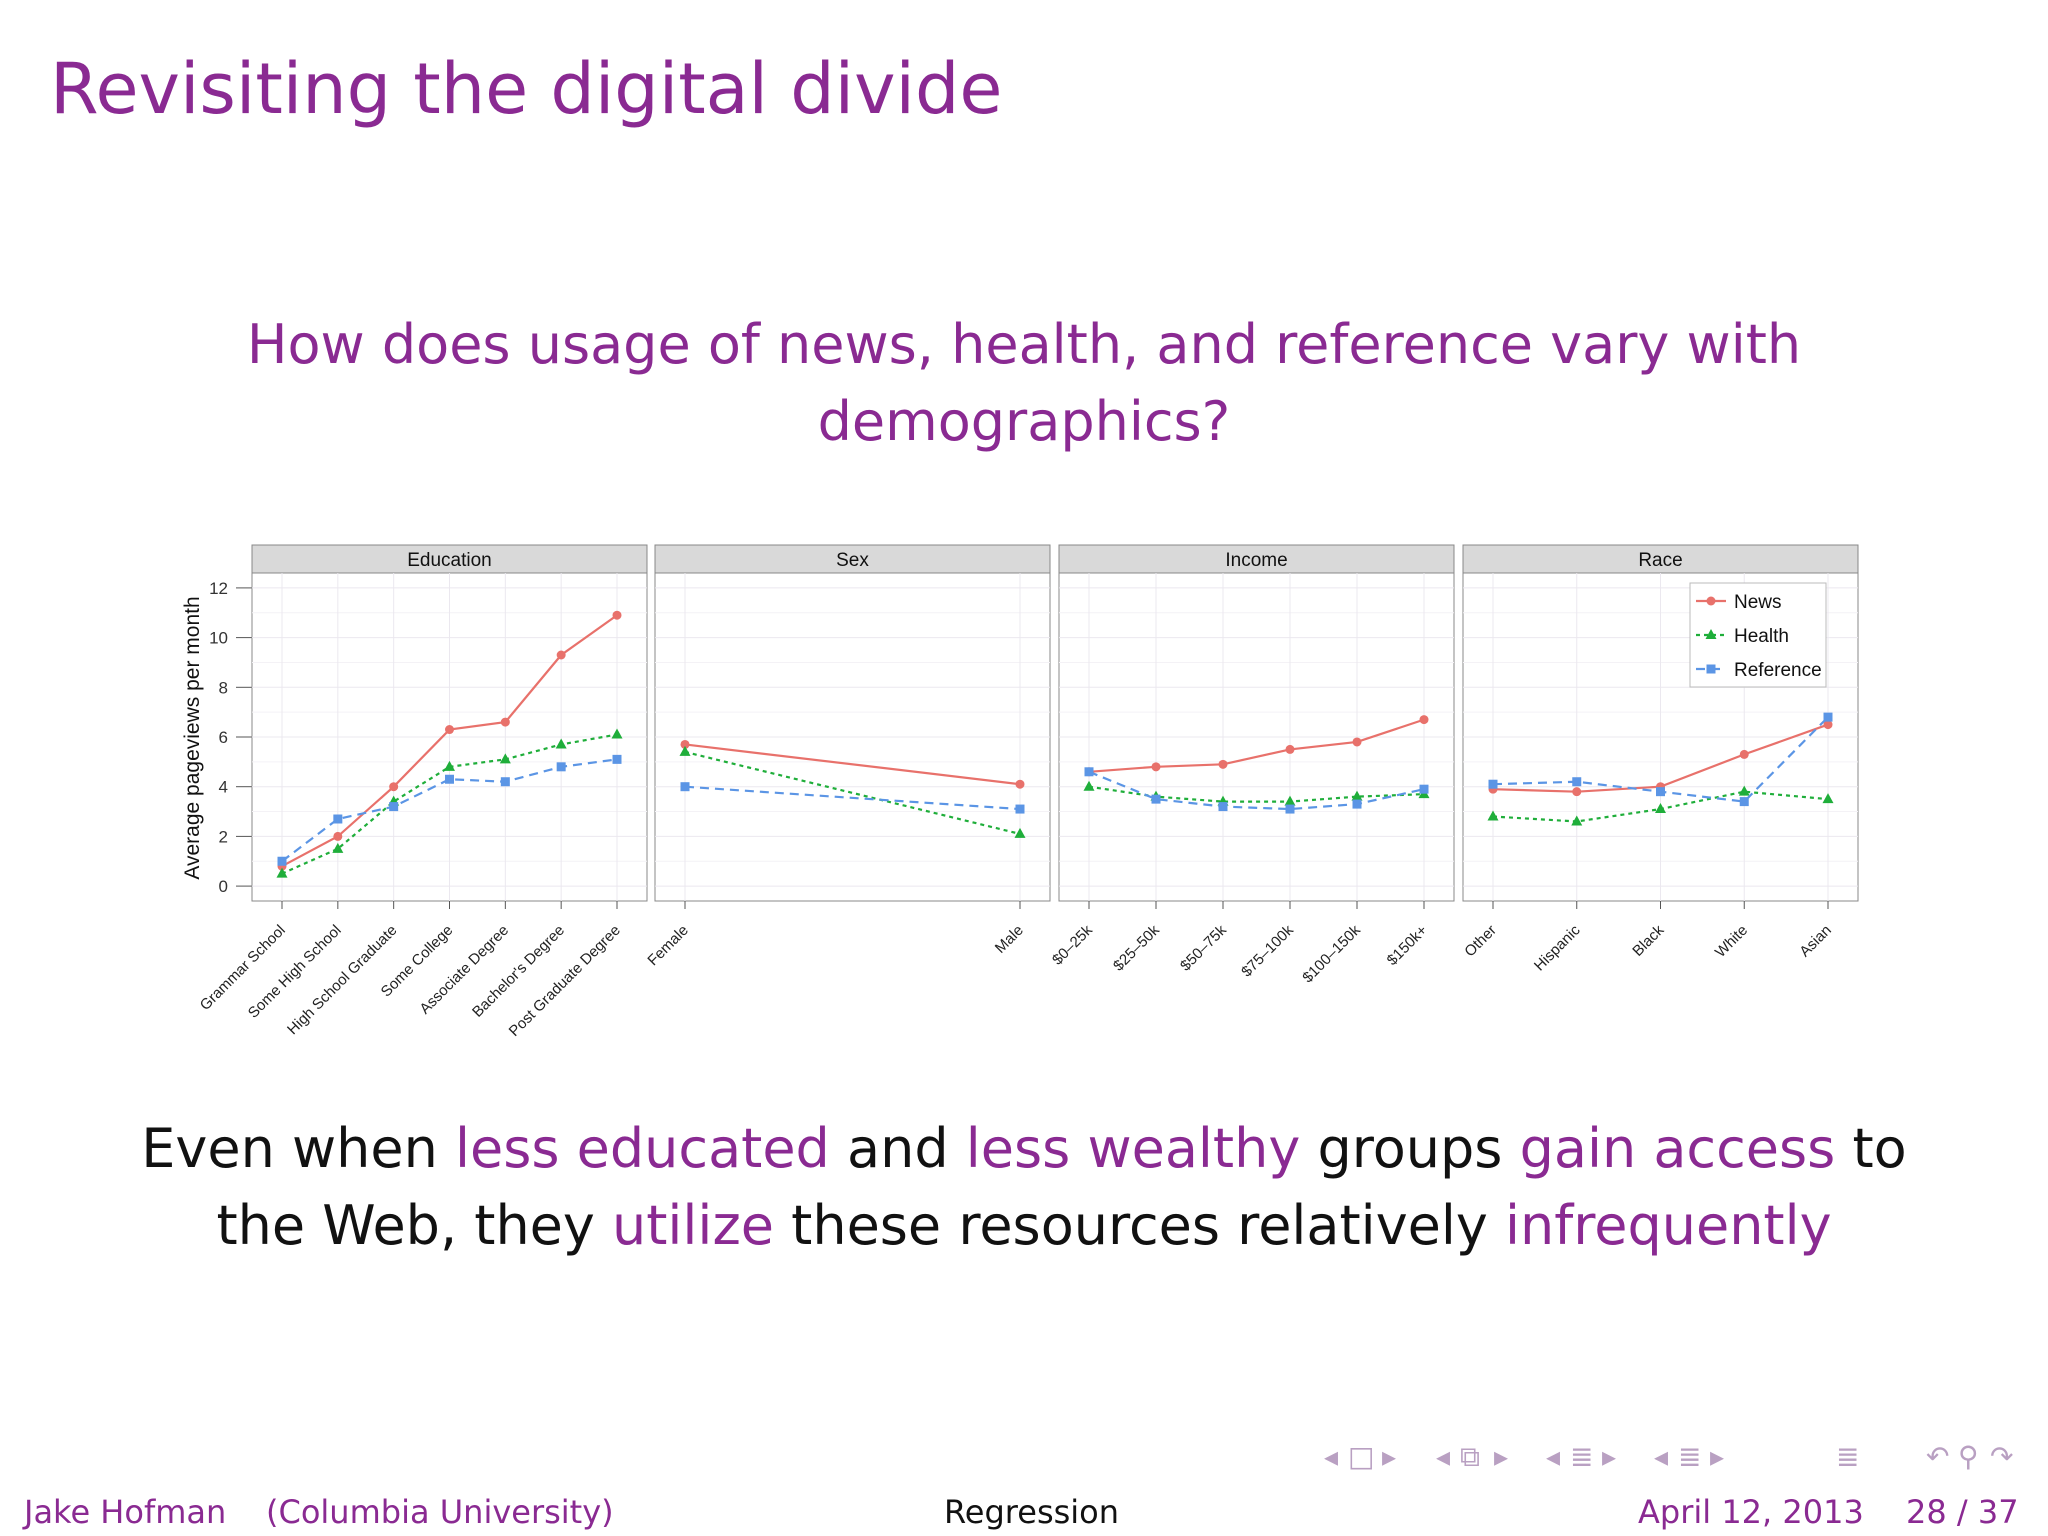  What do you see at coordinates (1938, 1456) in the screenshot?
I see `nav-undo-icon: ↶` at bounding box center [1938, 1456].